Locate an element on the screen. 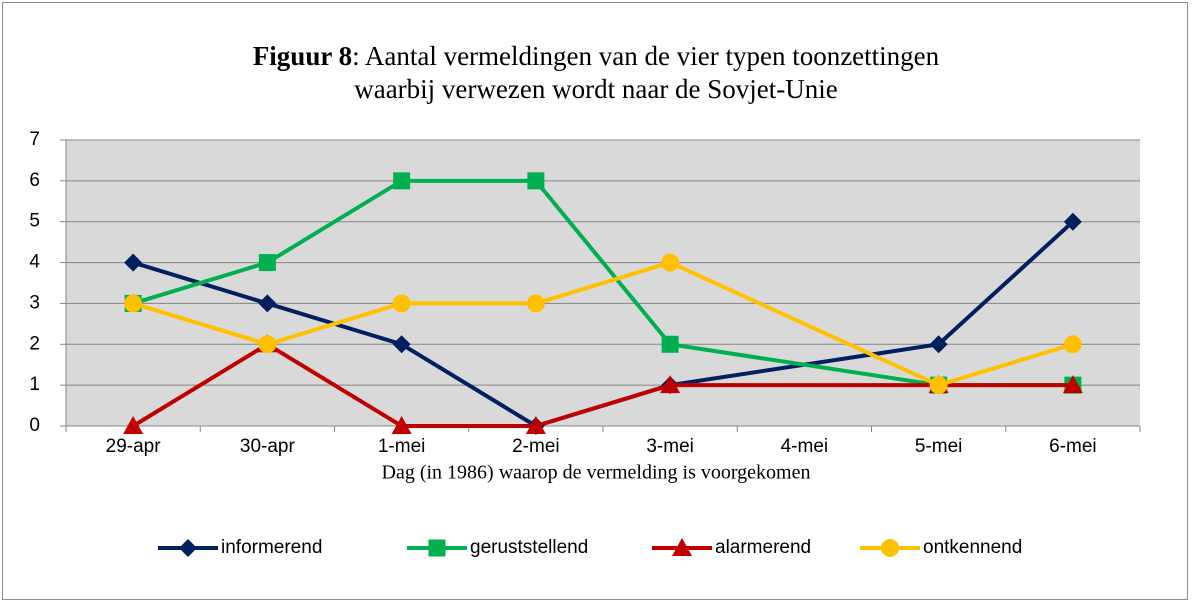 This screenshot has height=604, width=1192. x-tick-label: 5-mei is located at coordinates (939, 446).